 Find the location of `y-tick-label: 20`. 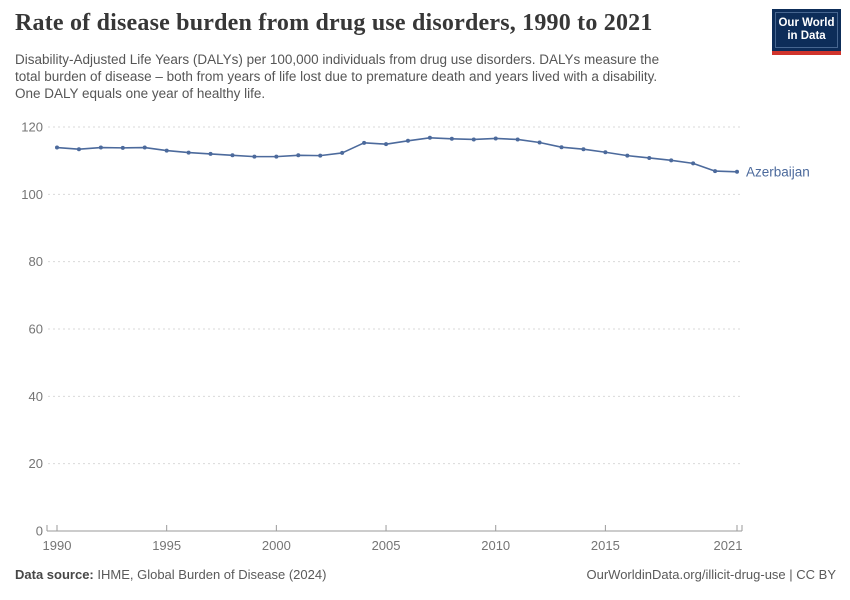

y-tick-label: 20 is located at coordinates (36, 463).